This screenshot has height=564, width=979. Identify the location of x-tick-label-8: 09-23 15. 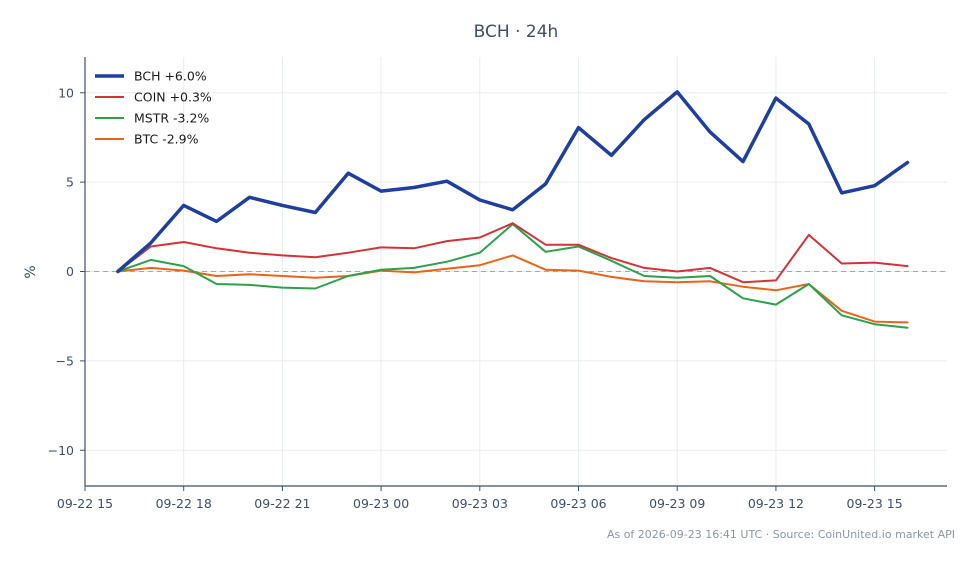
(875, 503).